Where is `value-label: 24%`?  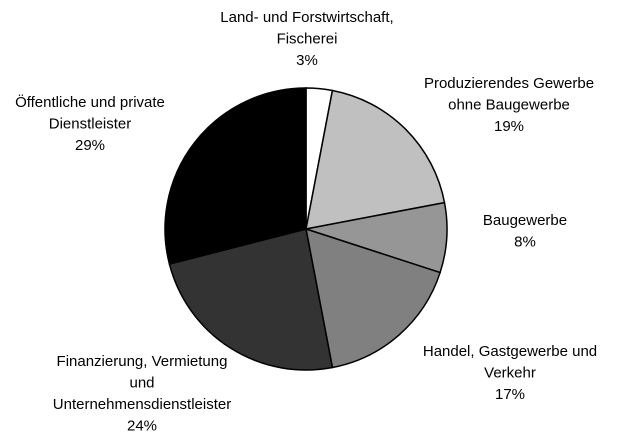 value-label: 24% is located at coordinates (142, 425).